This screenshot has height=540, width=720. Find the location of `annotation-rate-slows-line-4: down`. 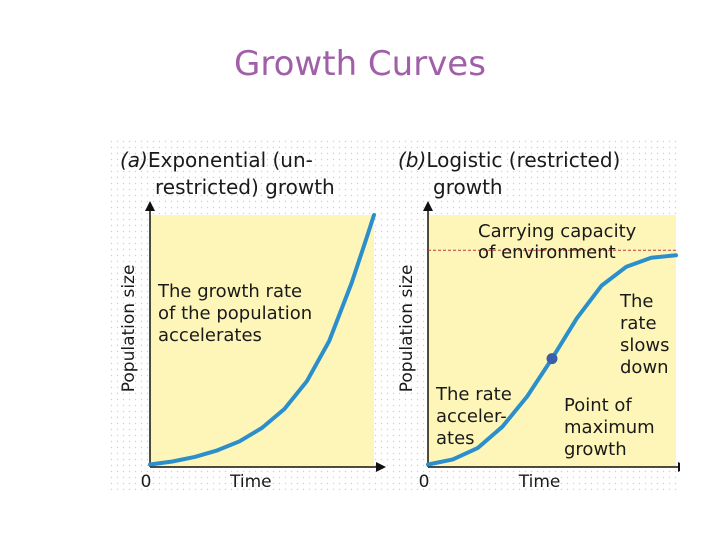

annotation-rate-slows-line-4: down is located at coordinates (644, 367).